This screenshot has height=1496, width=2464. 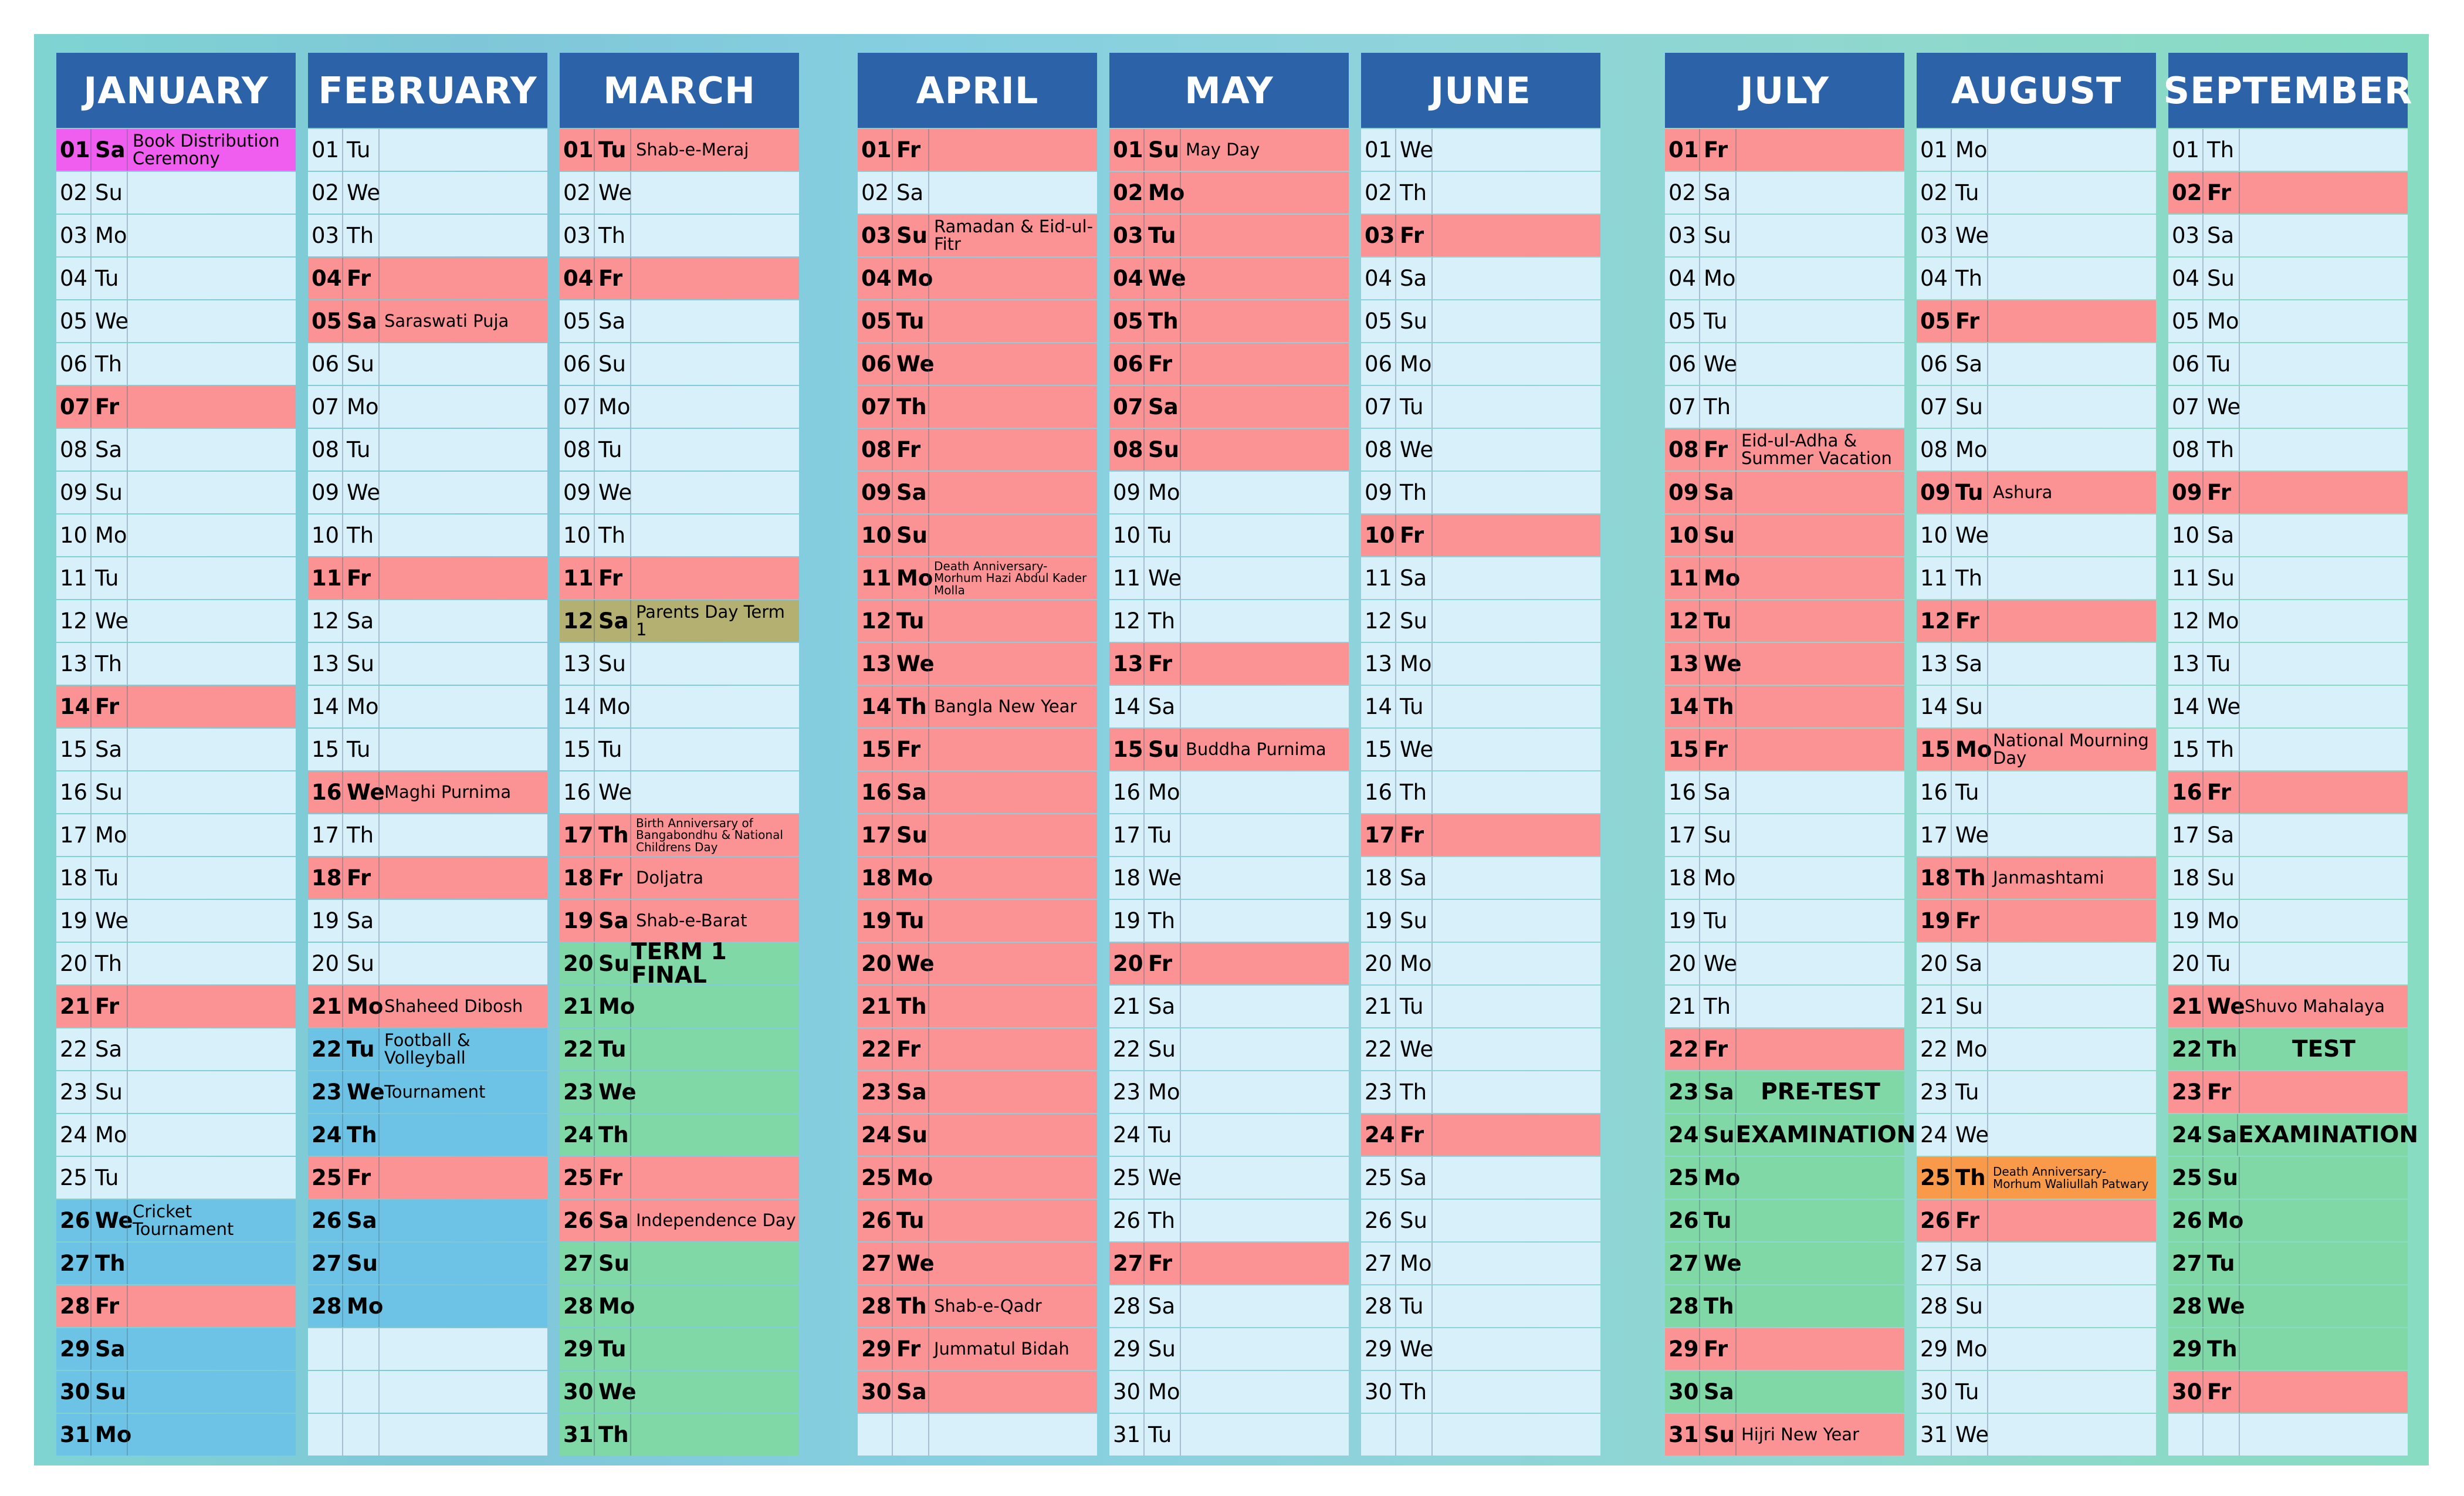 What do you see at coordinates (2288, 921) in the screenshot?
I see `day-row: 19 Mo` at bounding box center [2288, 921].